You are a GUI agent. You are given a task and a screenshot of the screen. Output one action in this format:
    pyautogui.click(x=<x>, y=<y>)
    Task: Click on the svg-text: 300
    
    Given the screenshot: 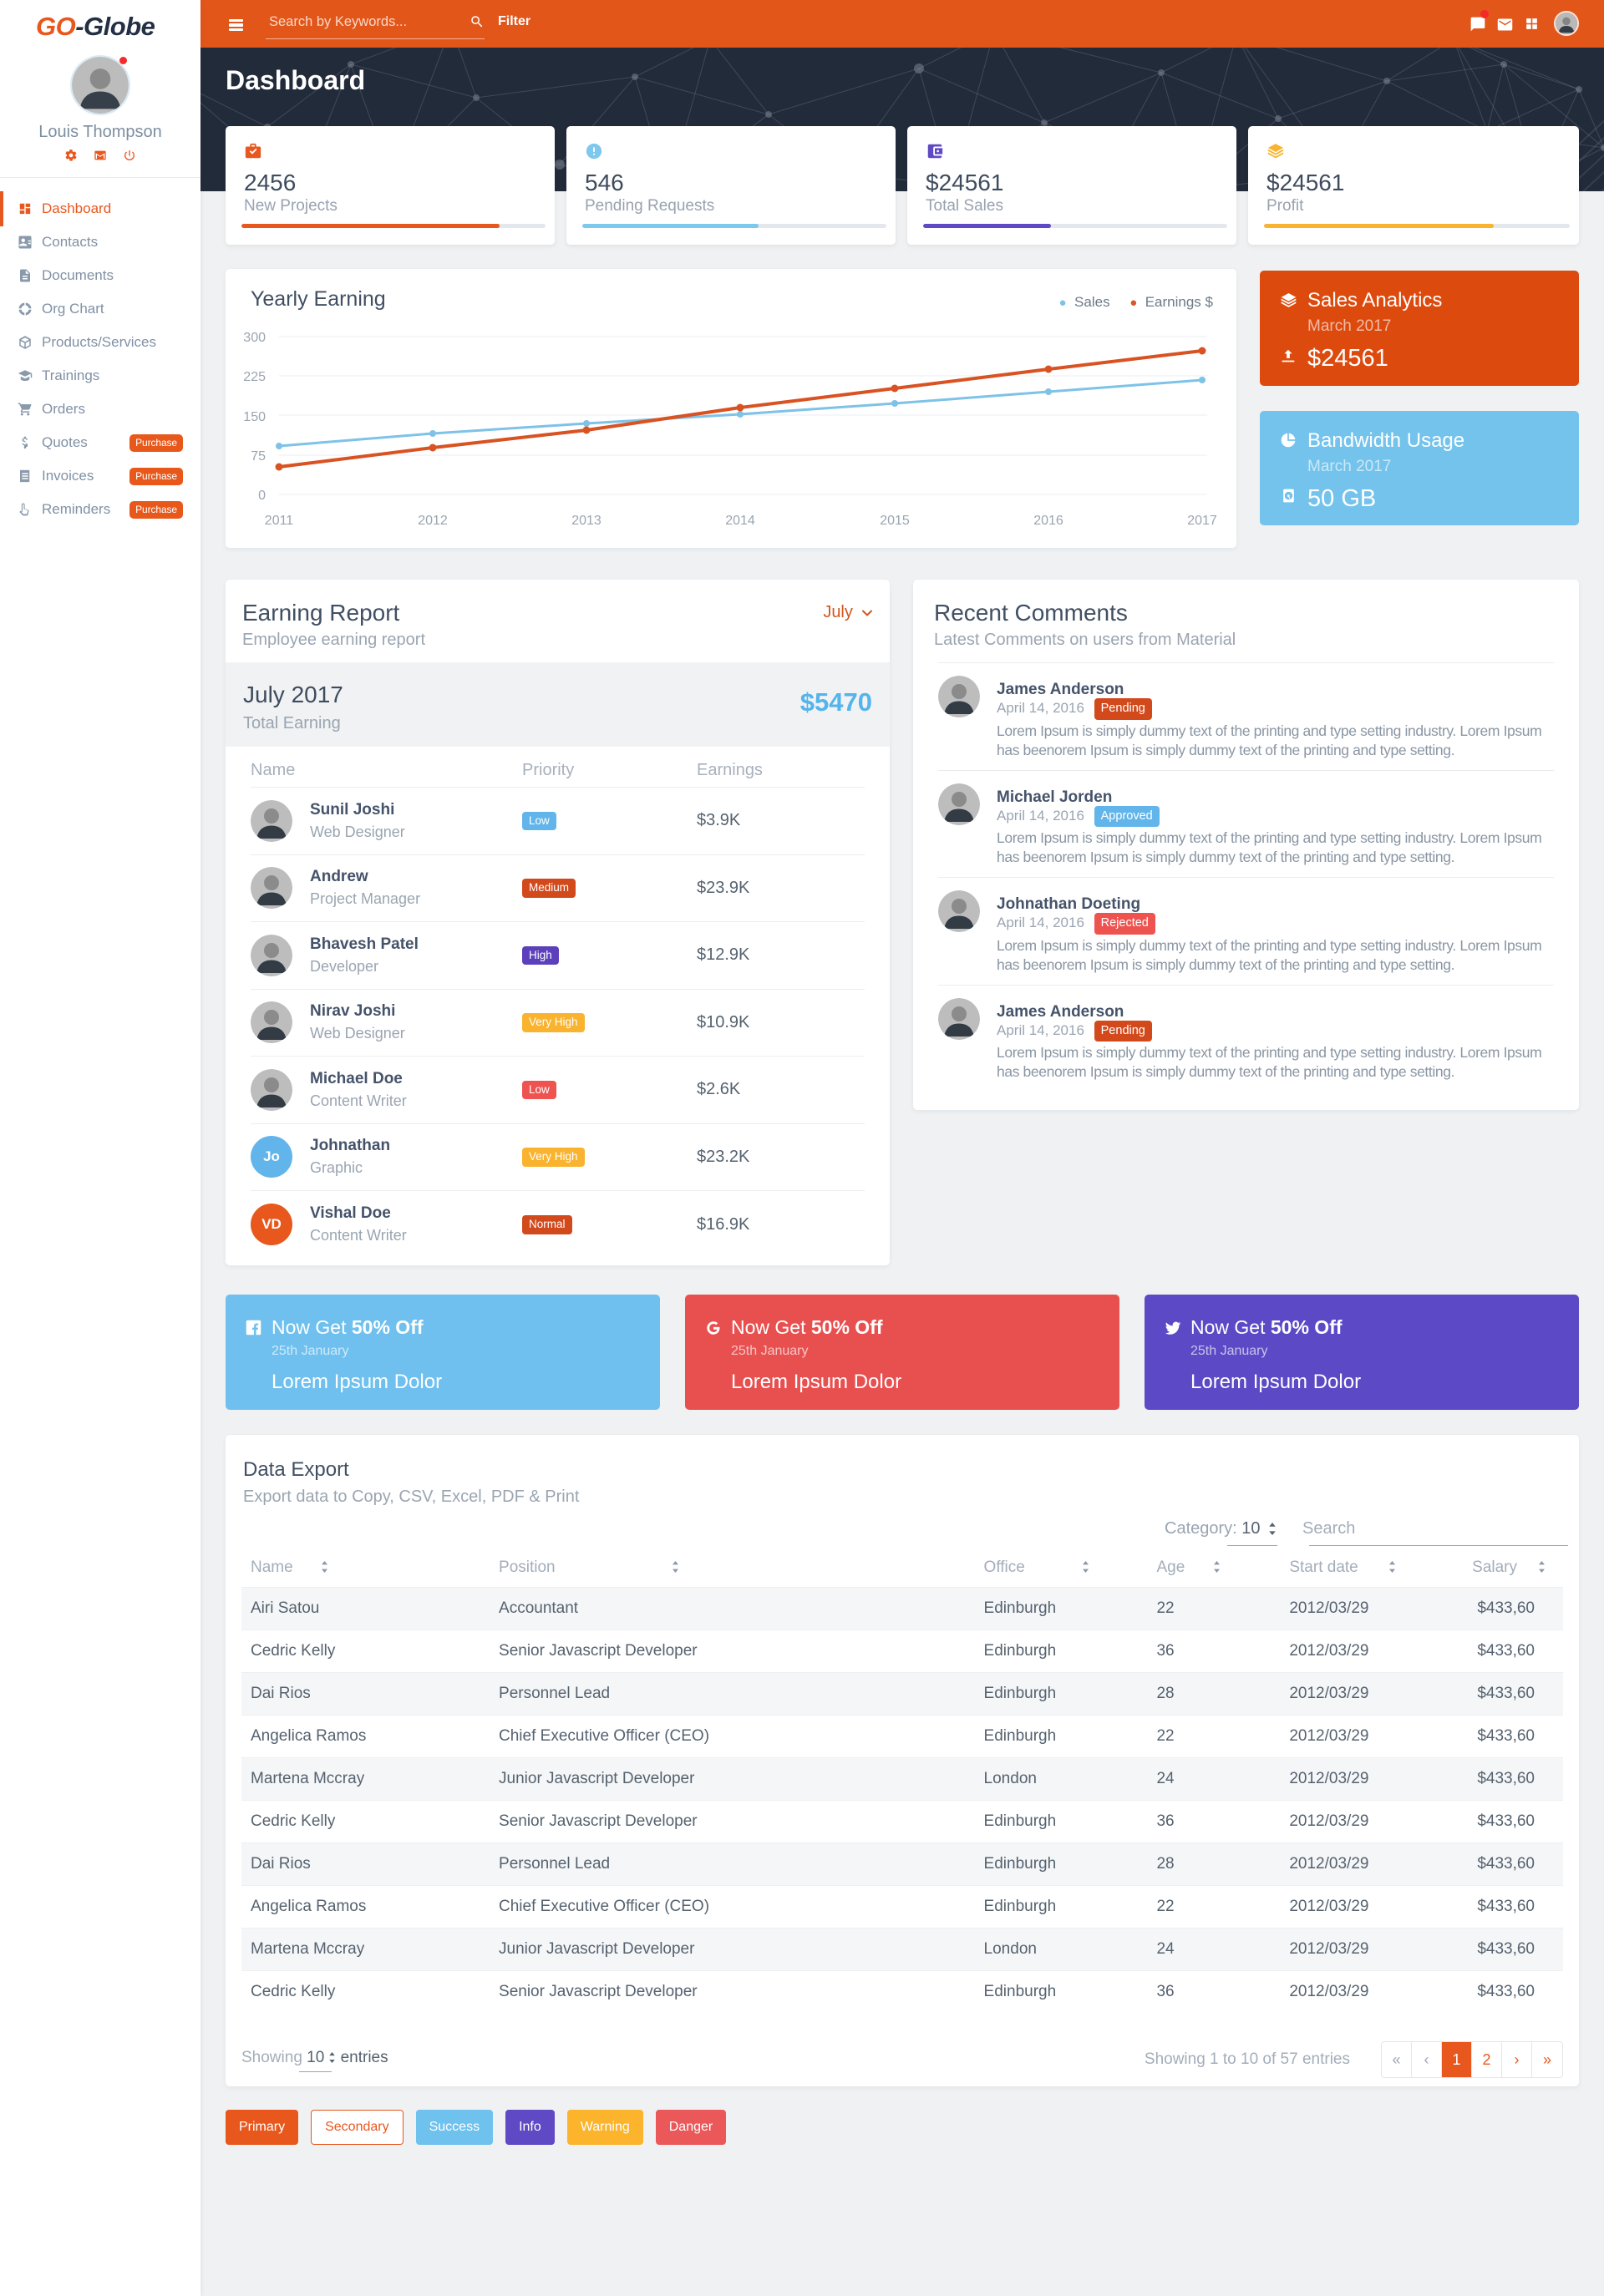 What is the action you would take?
    pyautogui.click(x=254, y=338)
    